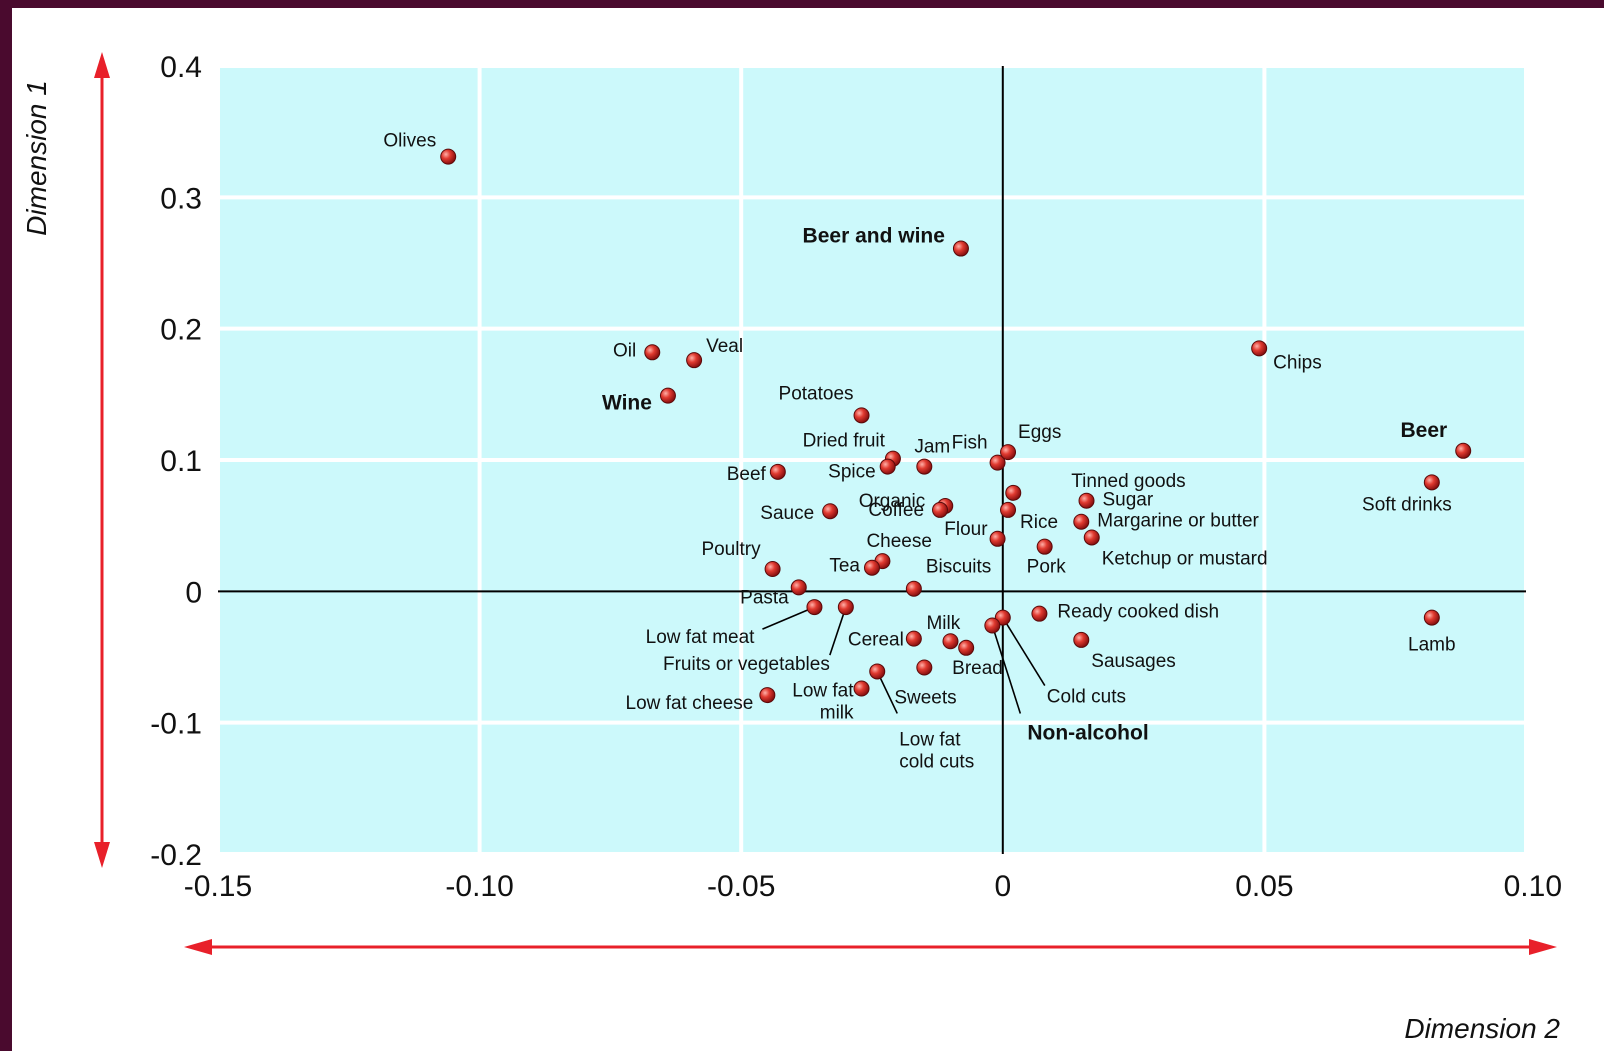 This screenshot has height=1051, width=1604. Describe the element at coordinates (1138, 612) in the screenshot. I see `point-label-ready-cooked-dish: Ready cooked dish` at that location.